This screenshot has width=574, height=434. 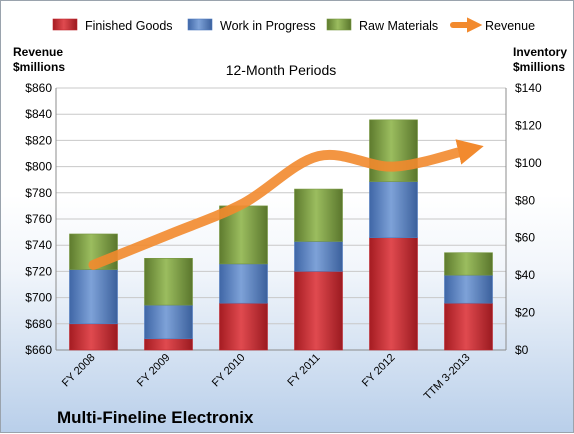 What do you see at coordinates (38, 324) in the screenshot?
I see `left-tick-label: $680` at bounding box center [38, 324].